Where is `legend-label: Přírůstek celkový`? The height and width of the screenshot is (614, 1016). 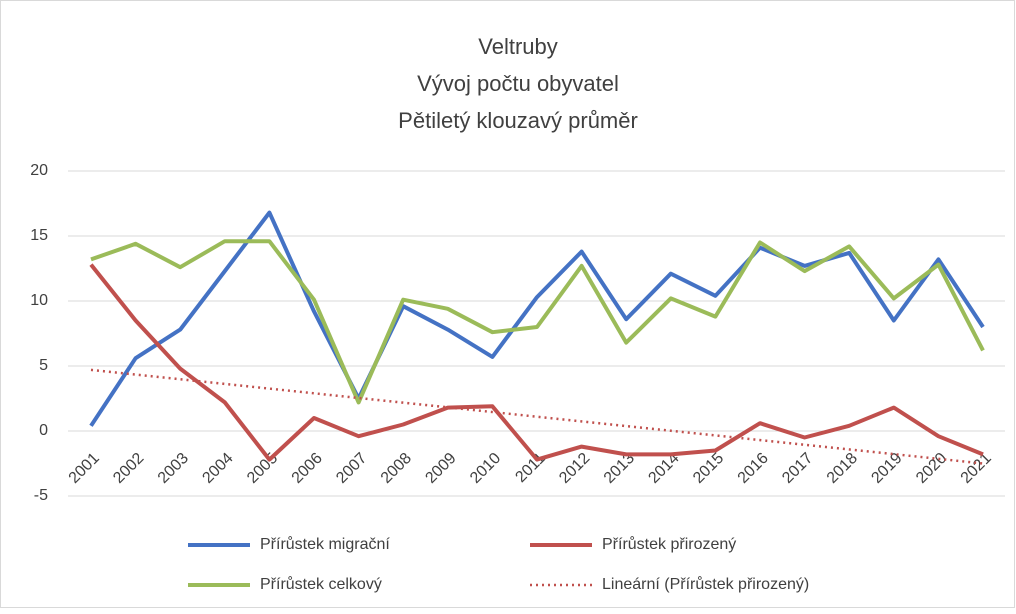 legend-label: Přírůstek celkový is located at coordinates (321, 584).